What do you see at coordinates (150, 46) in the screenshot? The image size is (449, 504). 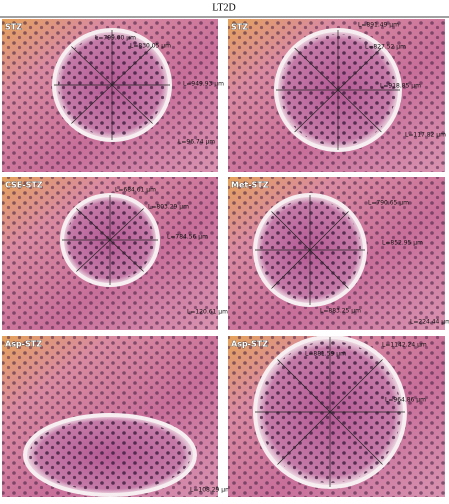 I see `measurement: L=830.05 μm` at bounding box center [150, 46].